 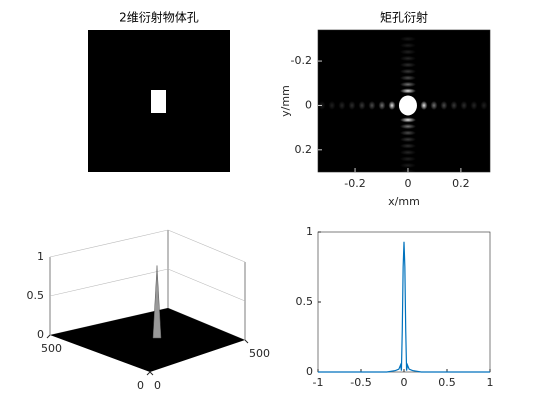 I want to click on x-tick-label: 0.5, so click(x=447, y=382).